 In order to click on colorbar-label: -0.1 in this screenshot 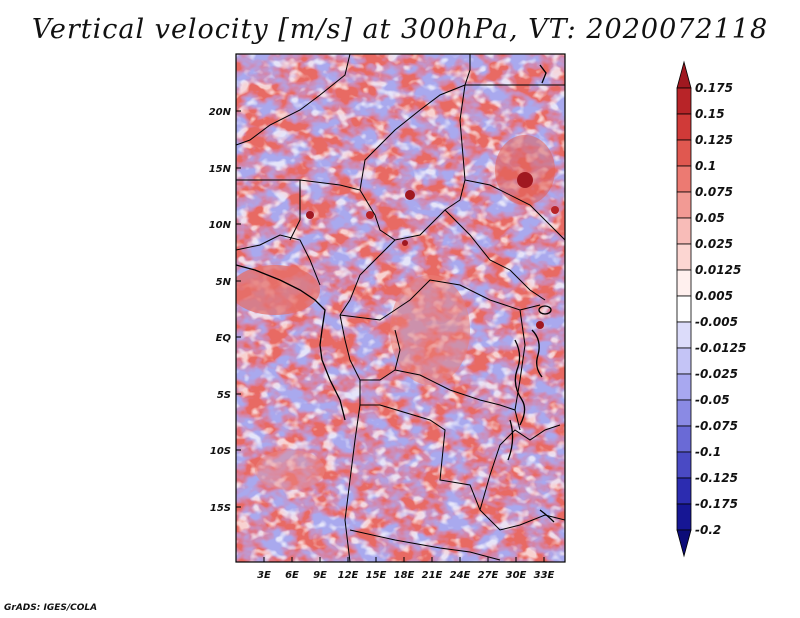, I will do `click(708, 452)`.